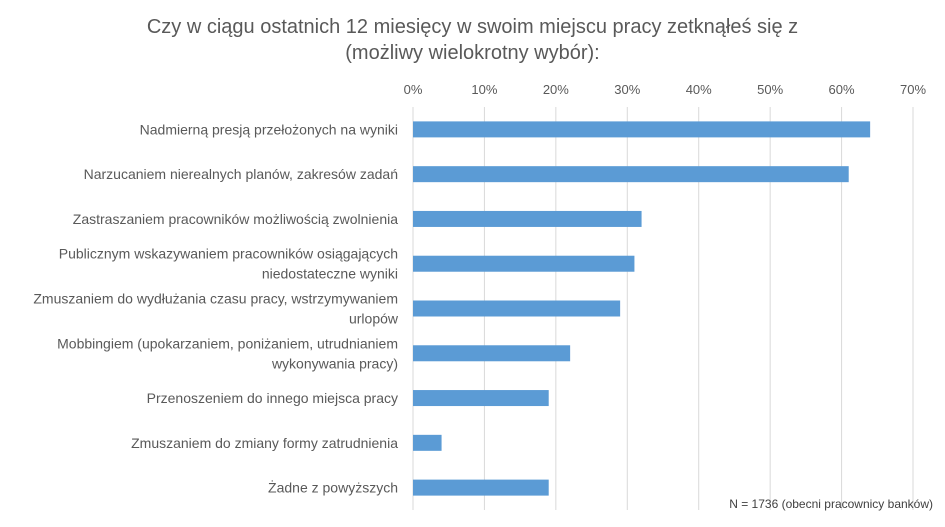 This screenshot has width=945, height=527. What do you see at coordinates (842, 89) in the screenshot?
I see `x-tick-label: 60%` at bounding box center [842, 89].